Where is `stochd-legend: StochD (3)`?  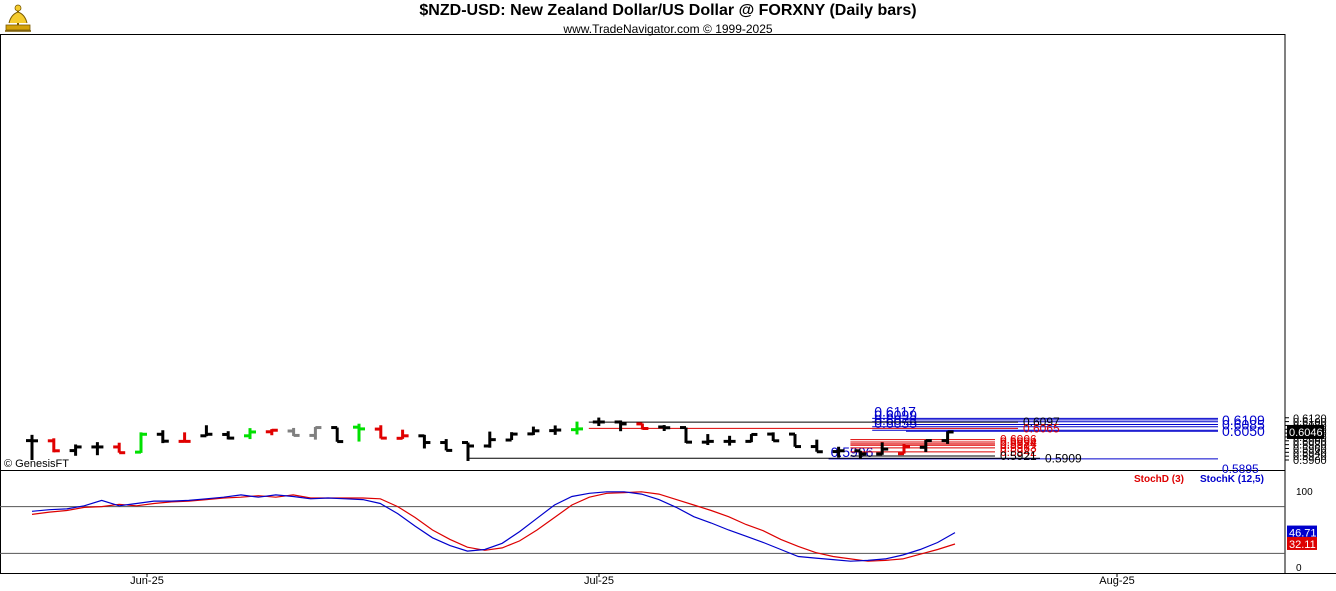 stochd-legend: StochD (3) is located at coordinates (1159, 479).